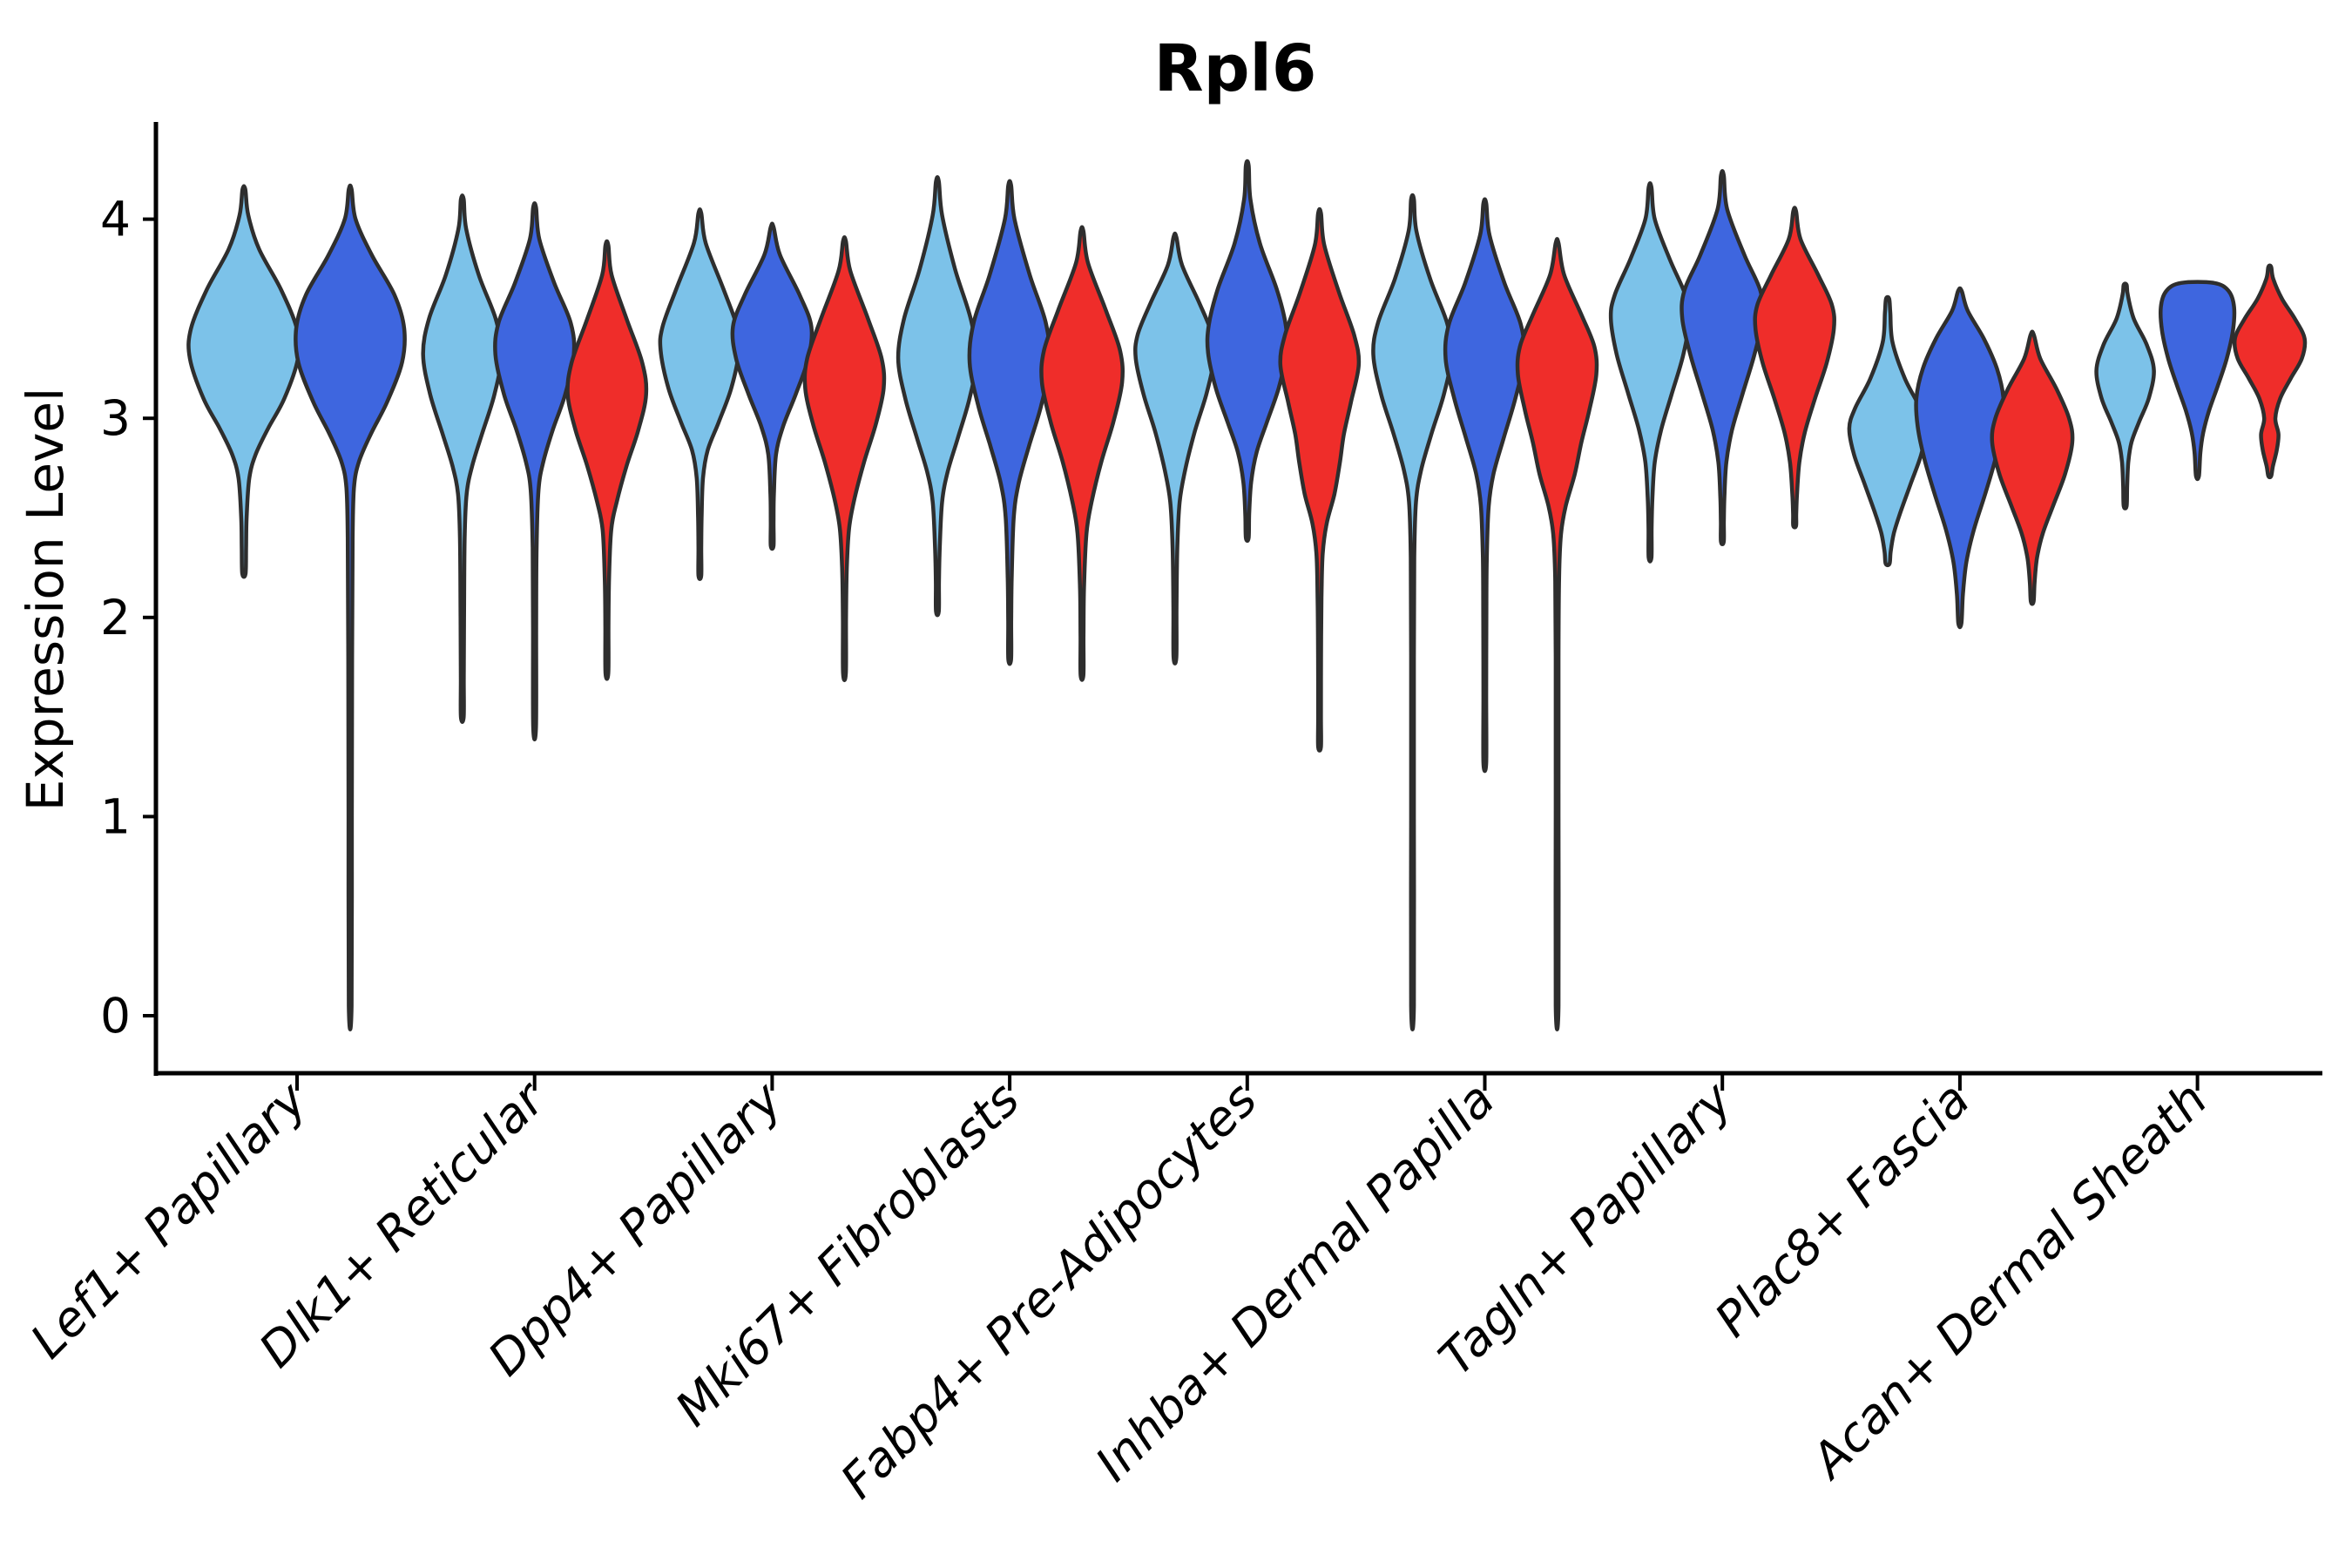 The width and height of the screenshot is (2352, 1568). Describe the element at coordinates (1557, 634) in the screenshot. I see `violin-inhba-c3` at that location.